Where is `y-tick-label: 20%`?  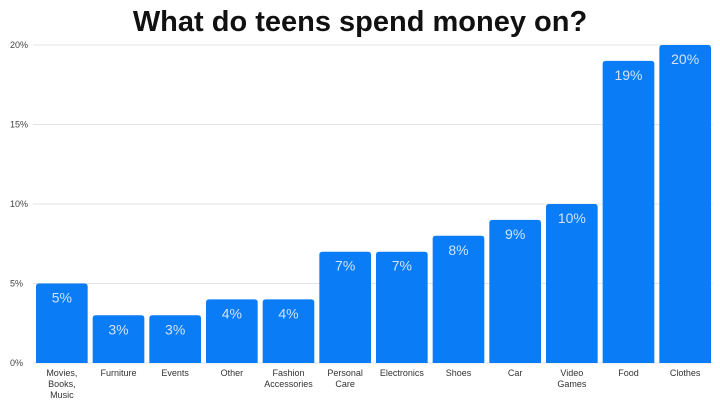
y-tick-label: 20% is located at coordinates (19, 45).